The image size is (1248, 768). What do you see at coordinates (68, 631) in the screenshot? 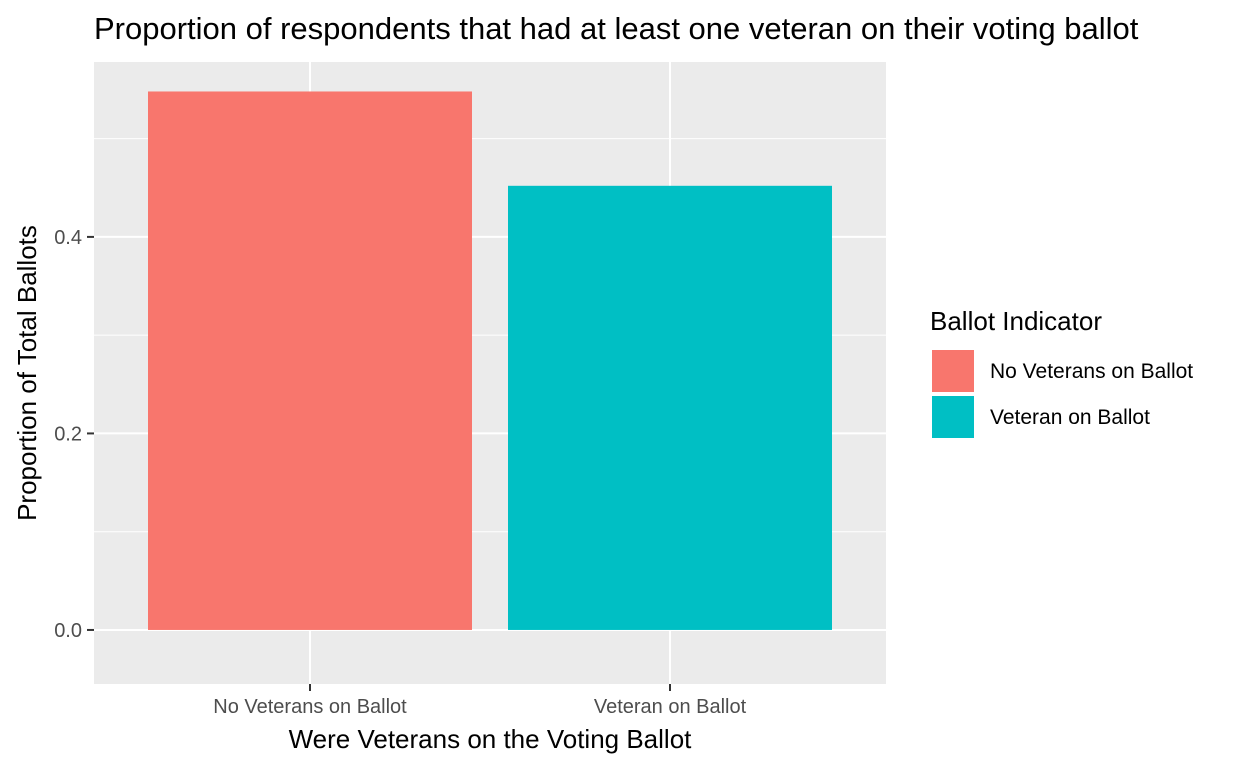
I see `y-tick-label: 0.0` at bounding box center [68, 631].